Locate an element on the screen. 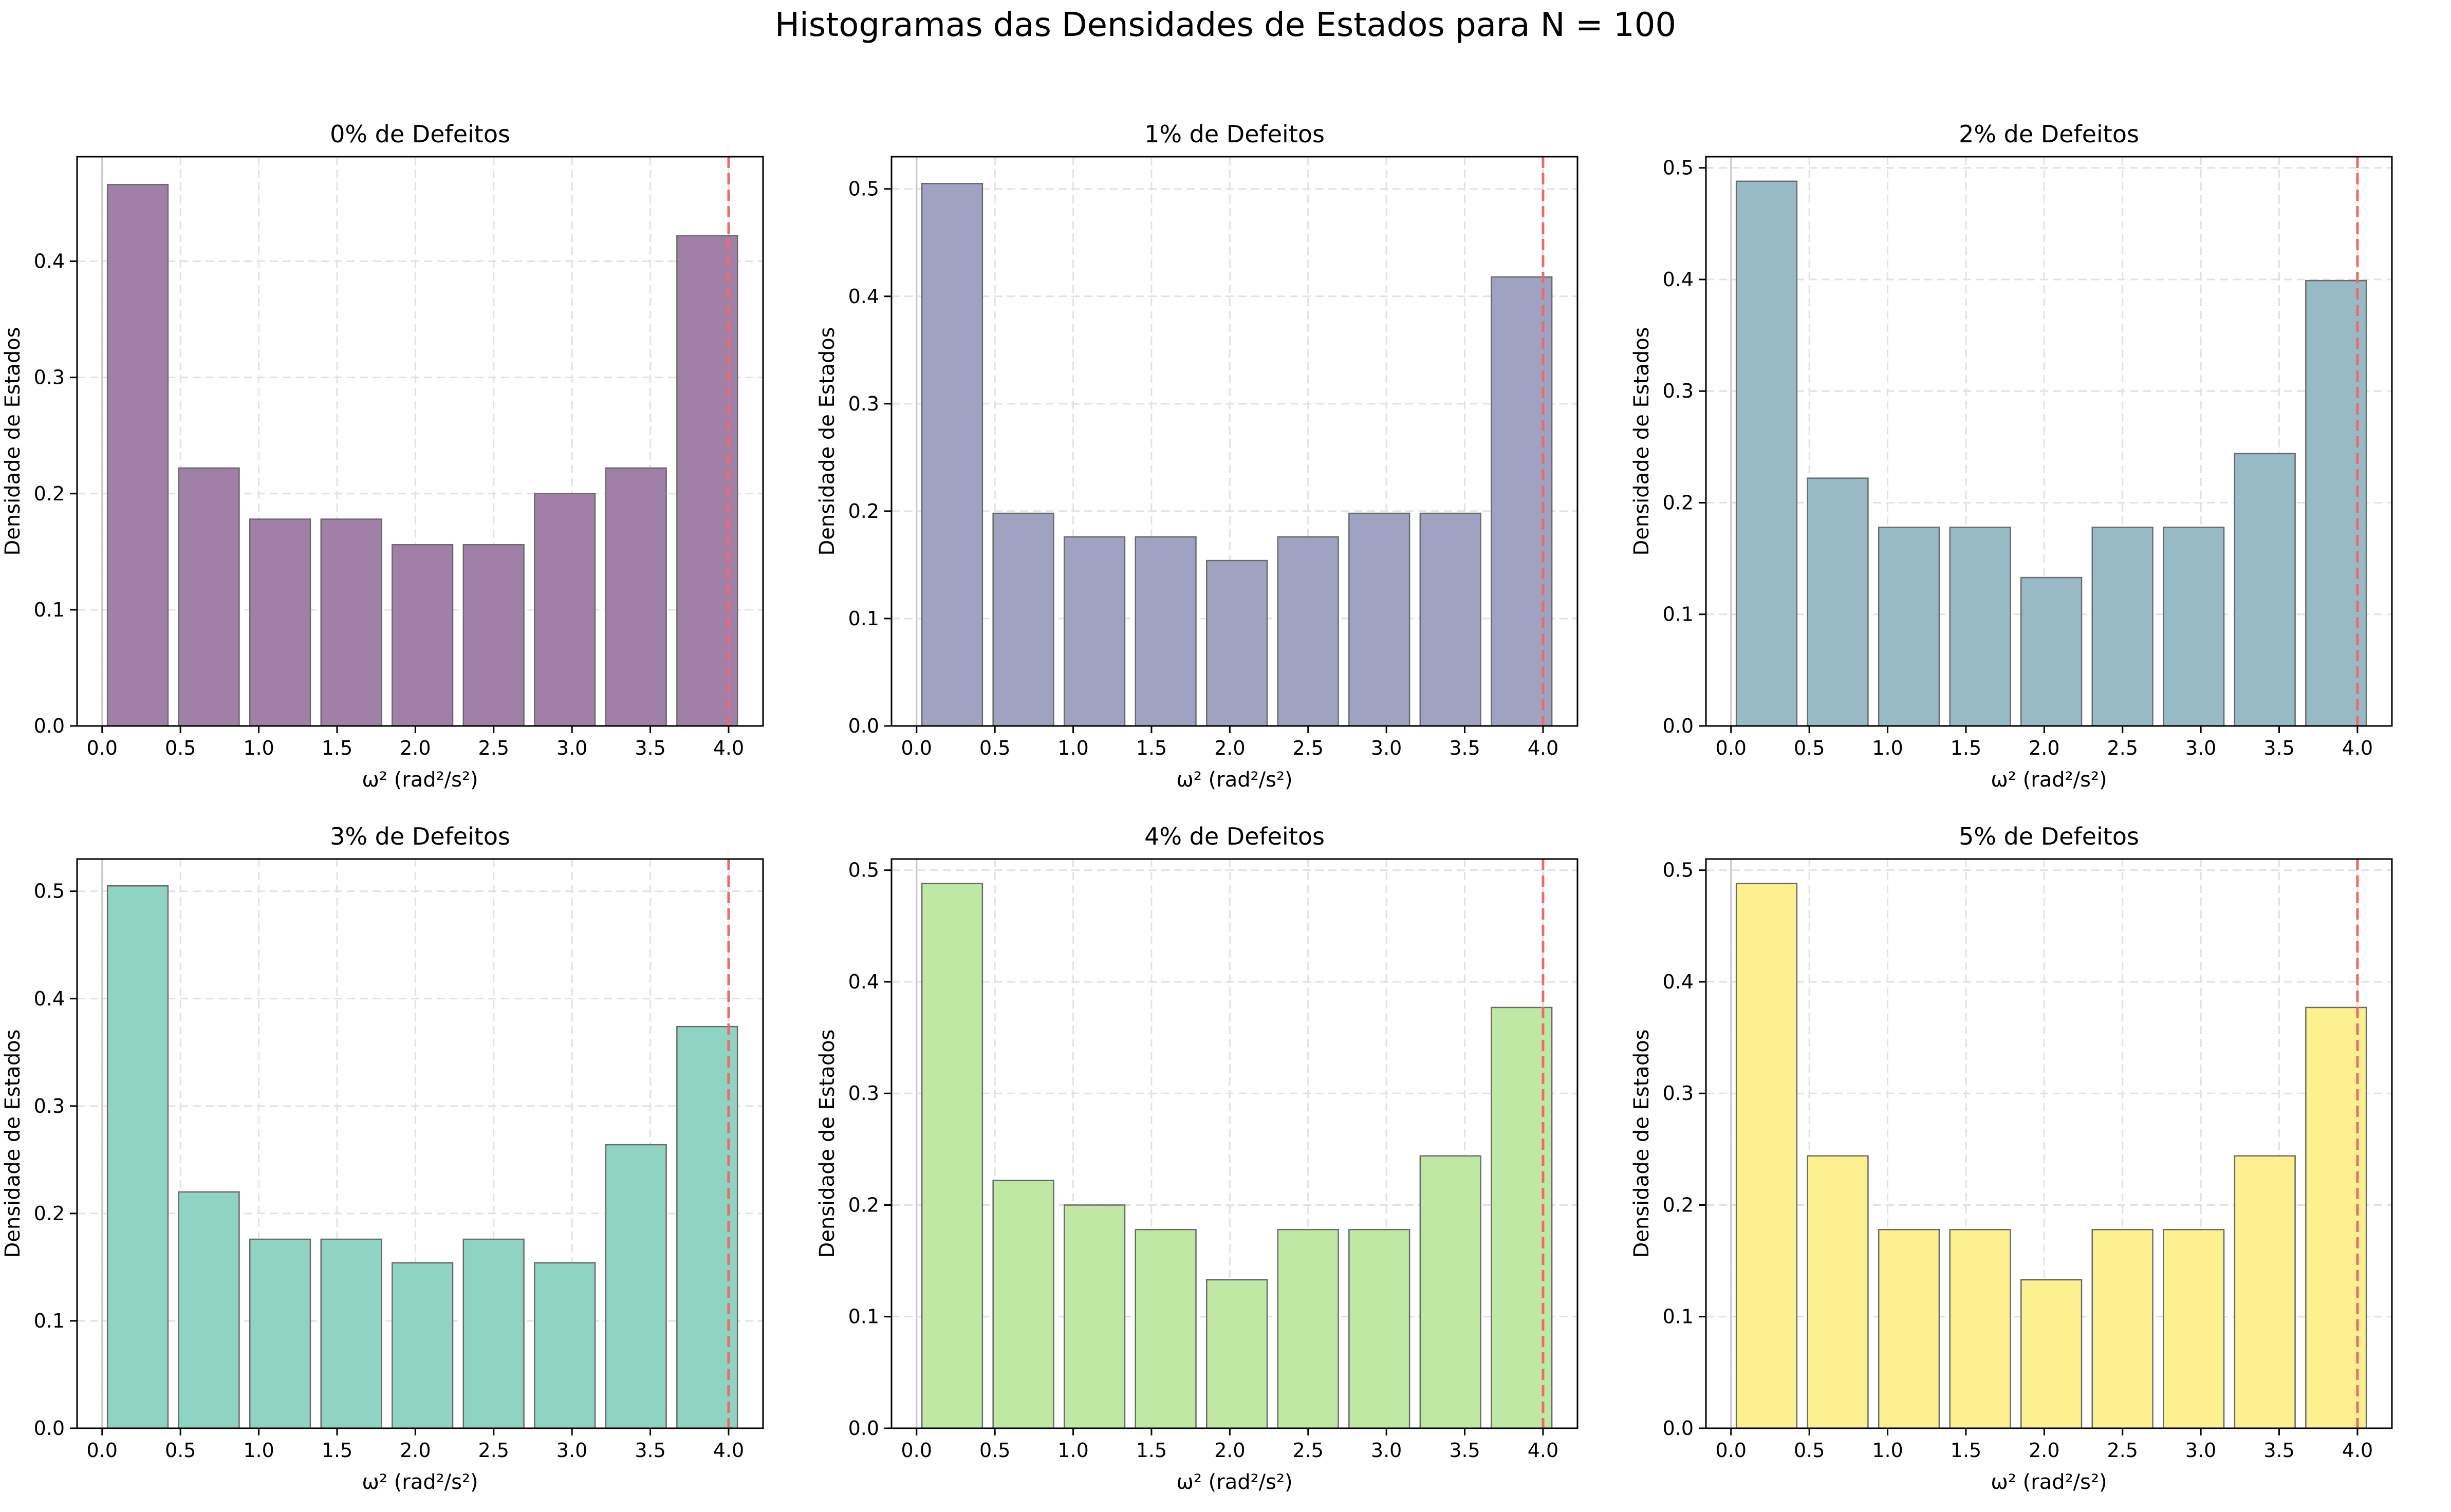 The height and width of the screenshot is (1512, 2451). x-tick-label: 3.0 is located at coordinates (1386, 1450).